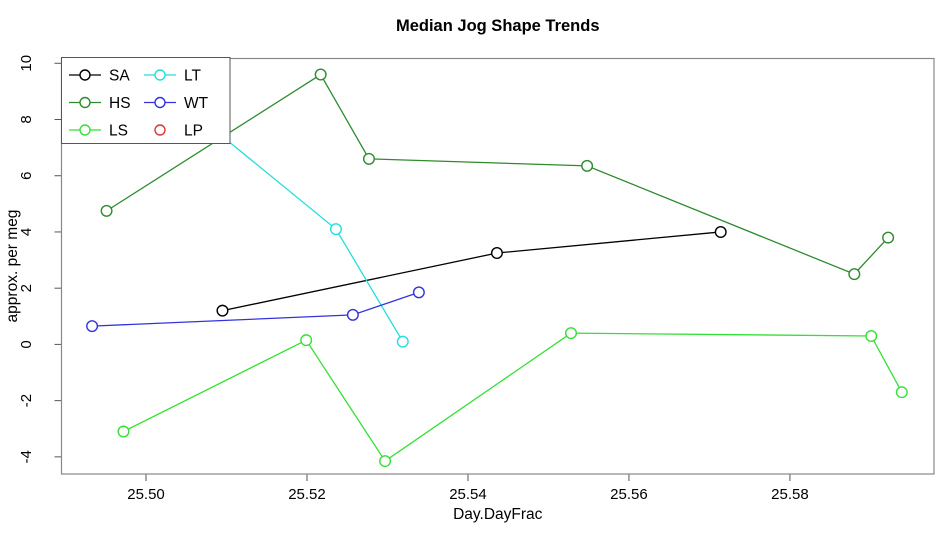  What do you see at coordinates (26, 176) in the screenshot?
I see `y-tick-label: 6` at bounding box center [26, 176].